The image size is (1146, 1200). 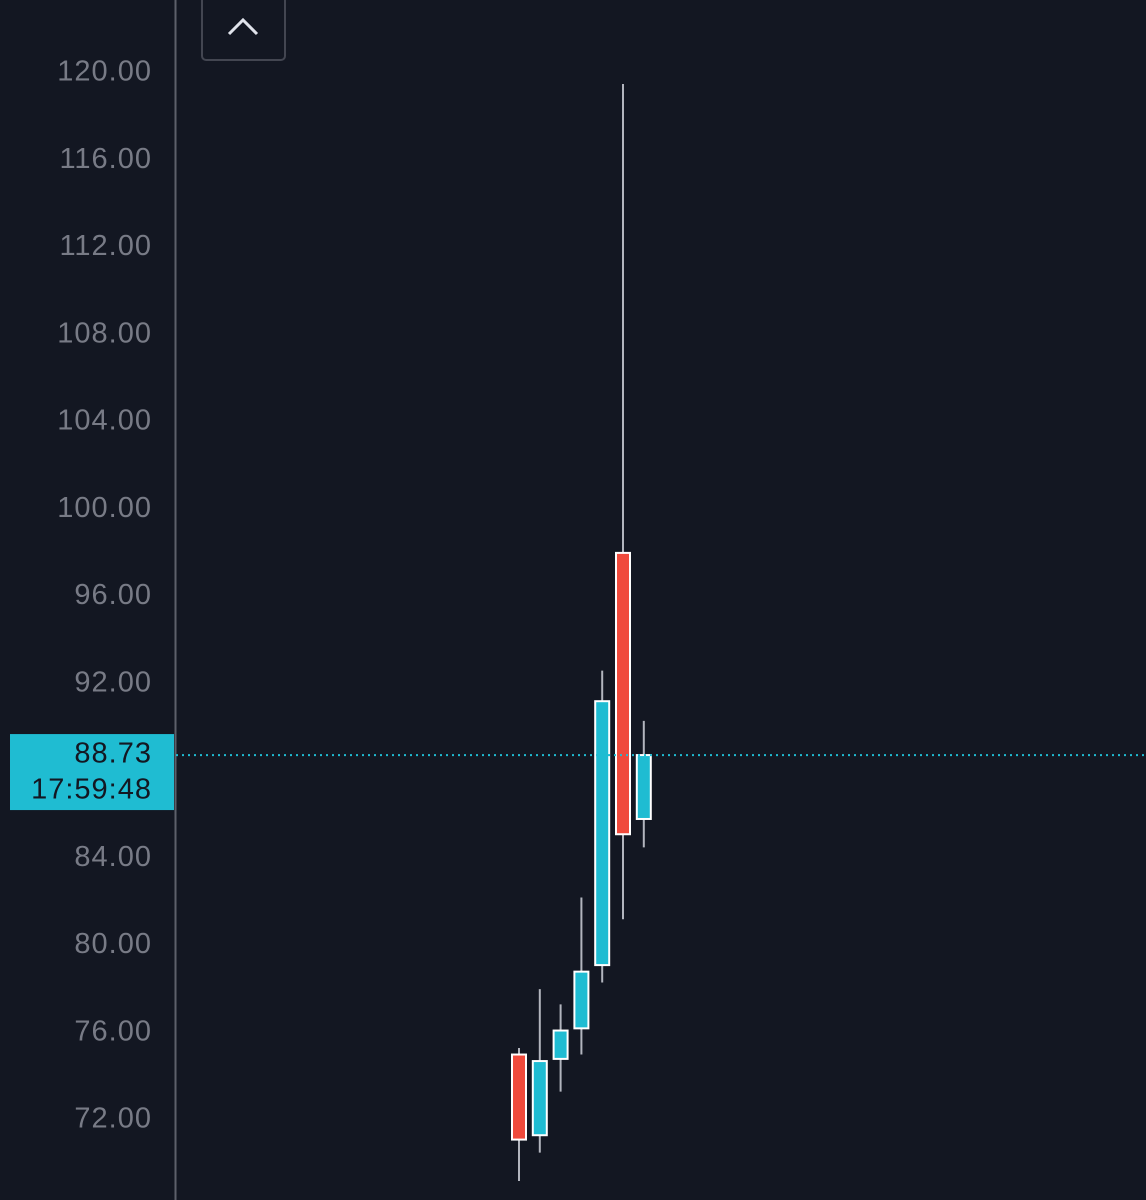 I want to click on last-price-box, so click(x=92, y=772).